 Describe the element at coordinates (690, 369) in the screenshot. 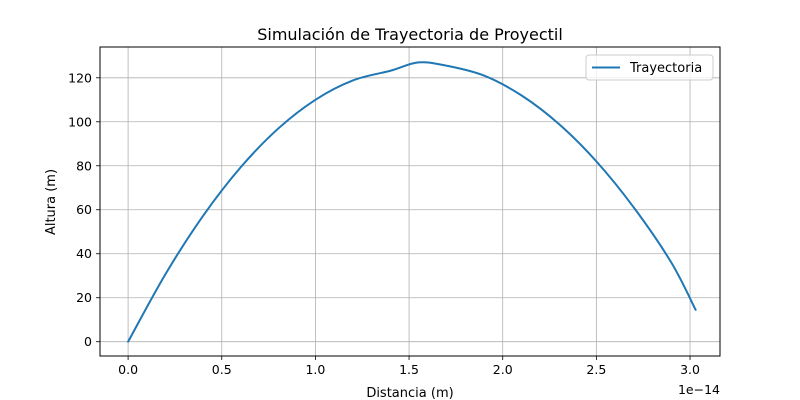

I see `x-tick-label: 3.0` at that location.